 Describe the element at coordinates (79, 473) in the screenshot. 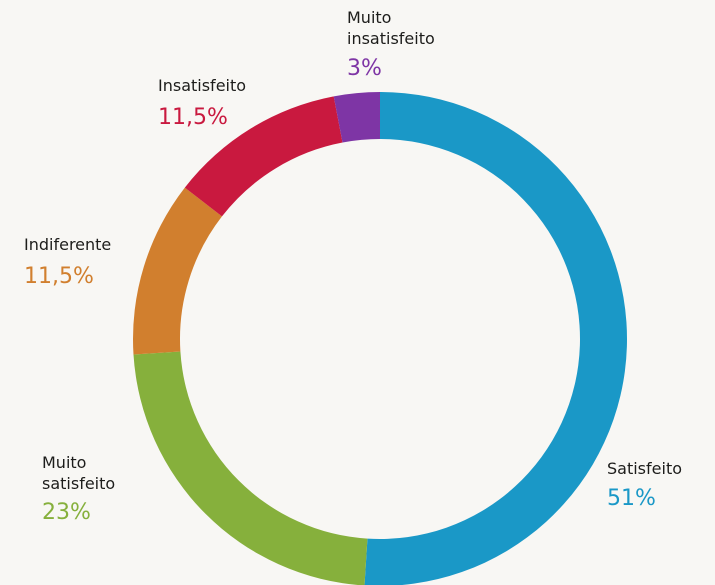

I see `segment-label: Muito satisfeito` at that location.